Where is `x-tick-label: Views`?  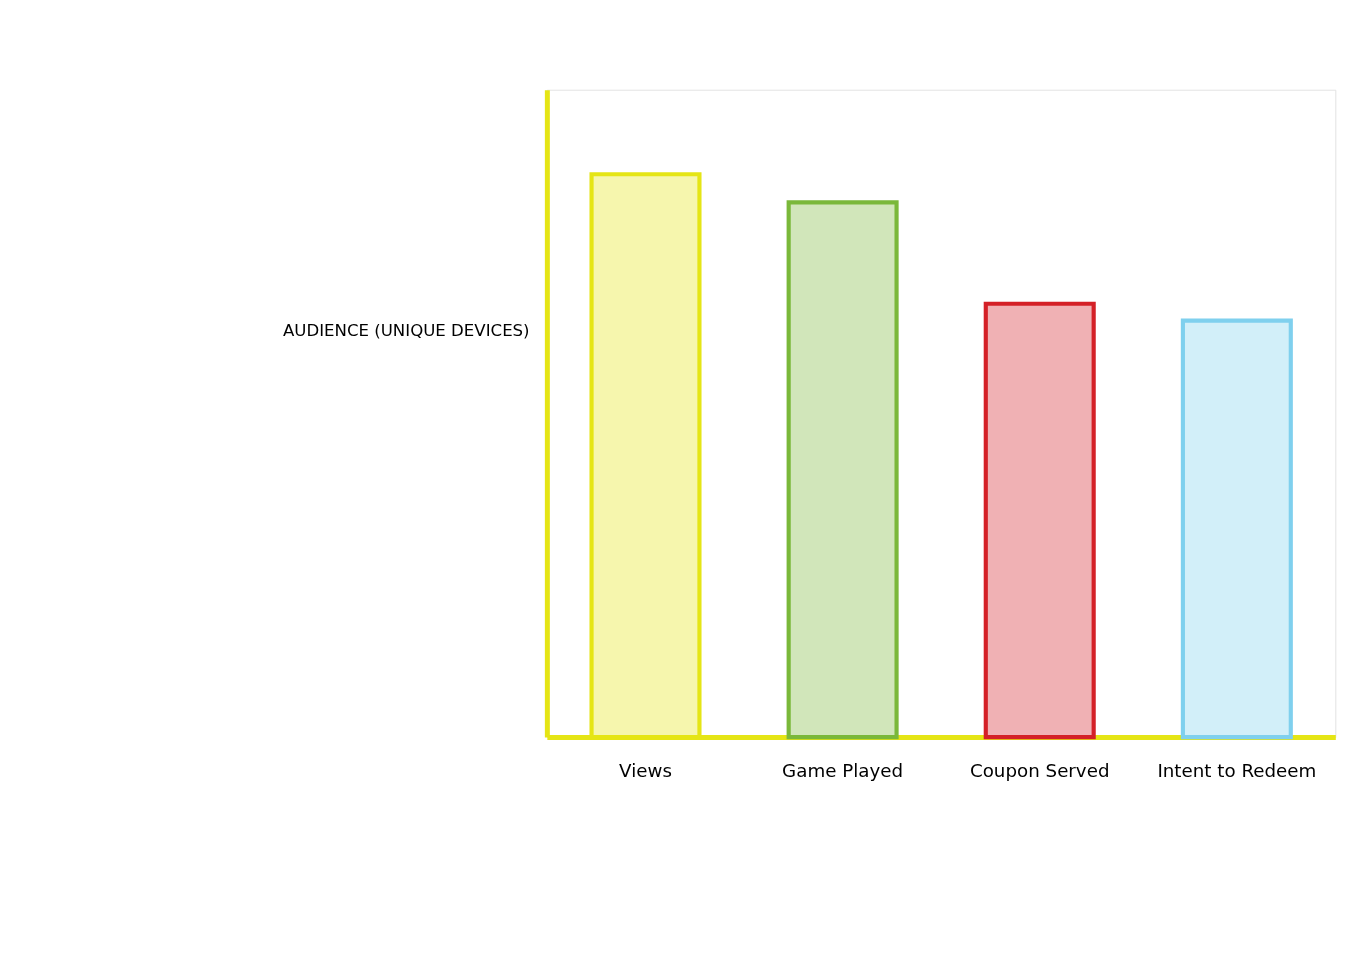
x-tick-label: Views is located at coordinates (645, 770).